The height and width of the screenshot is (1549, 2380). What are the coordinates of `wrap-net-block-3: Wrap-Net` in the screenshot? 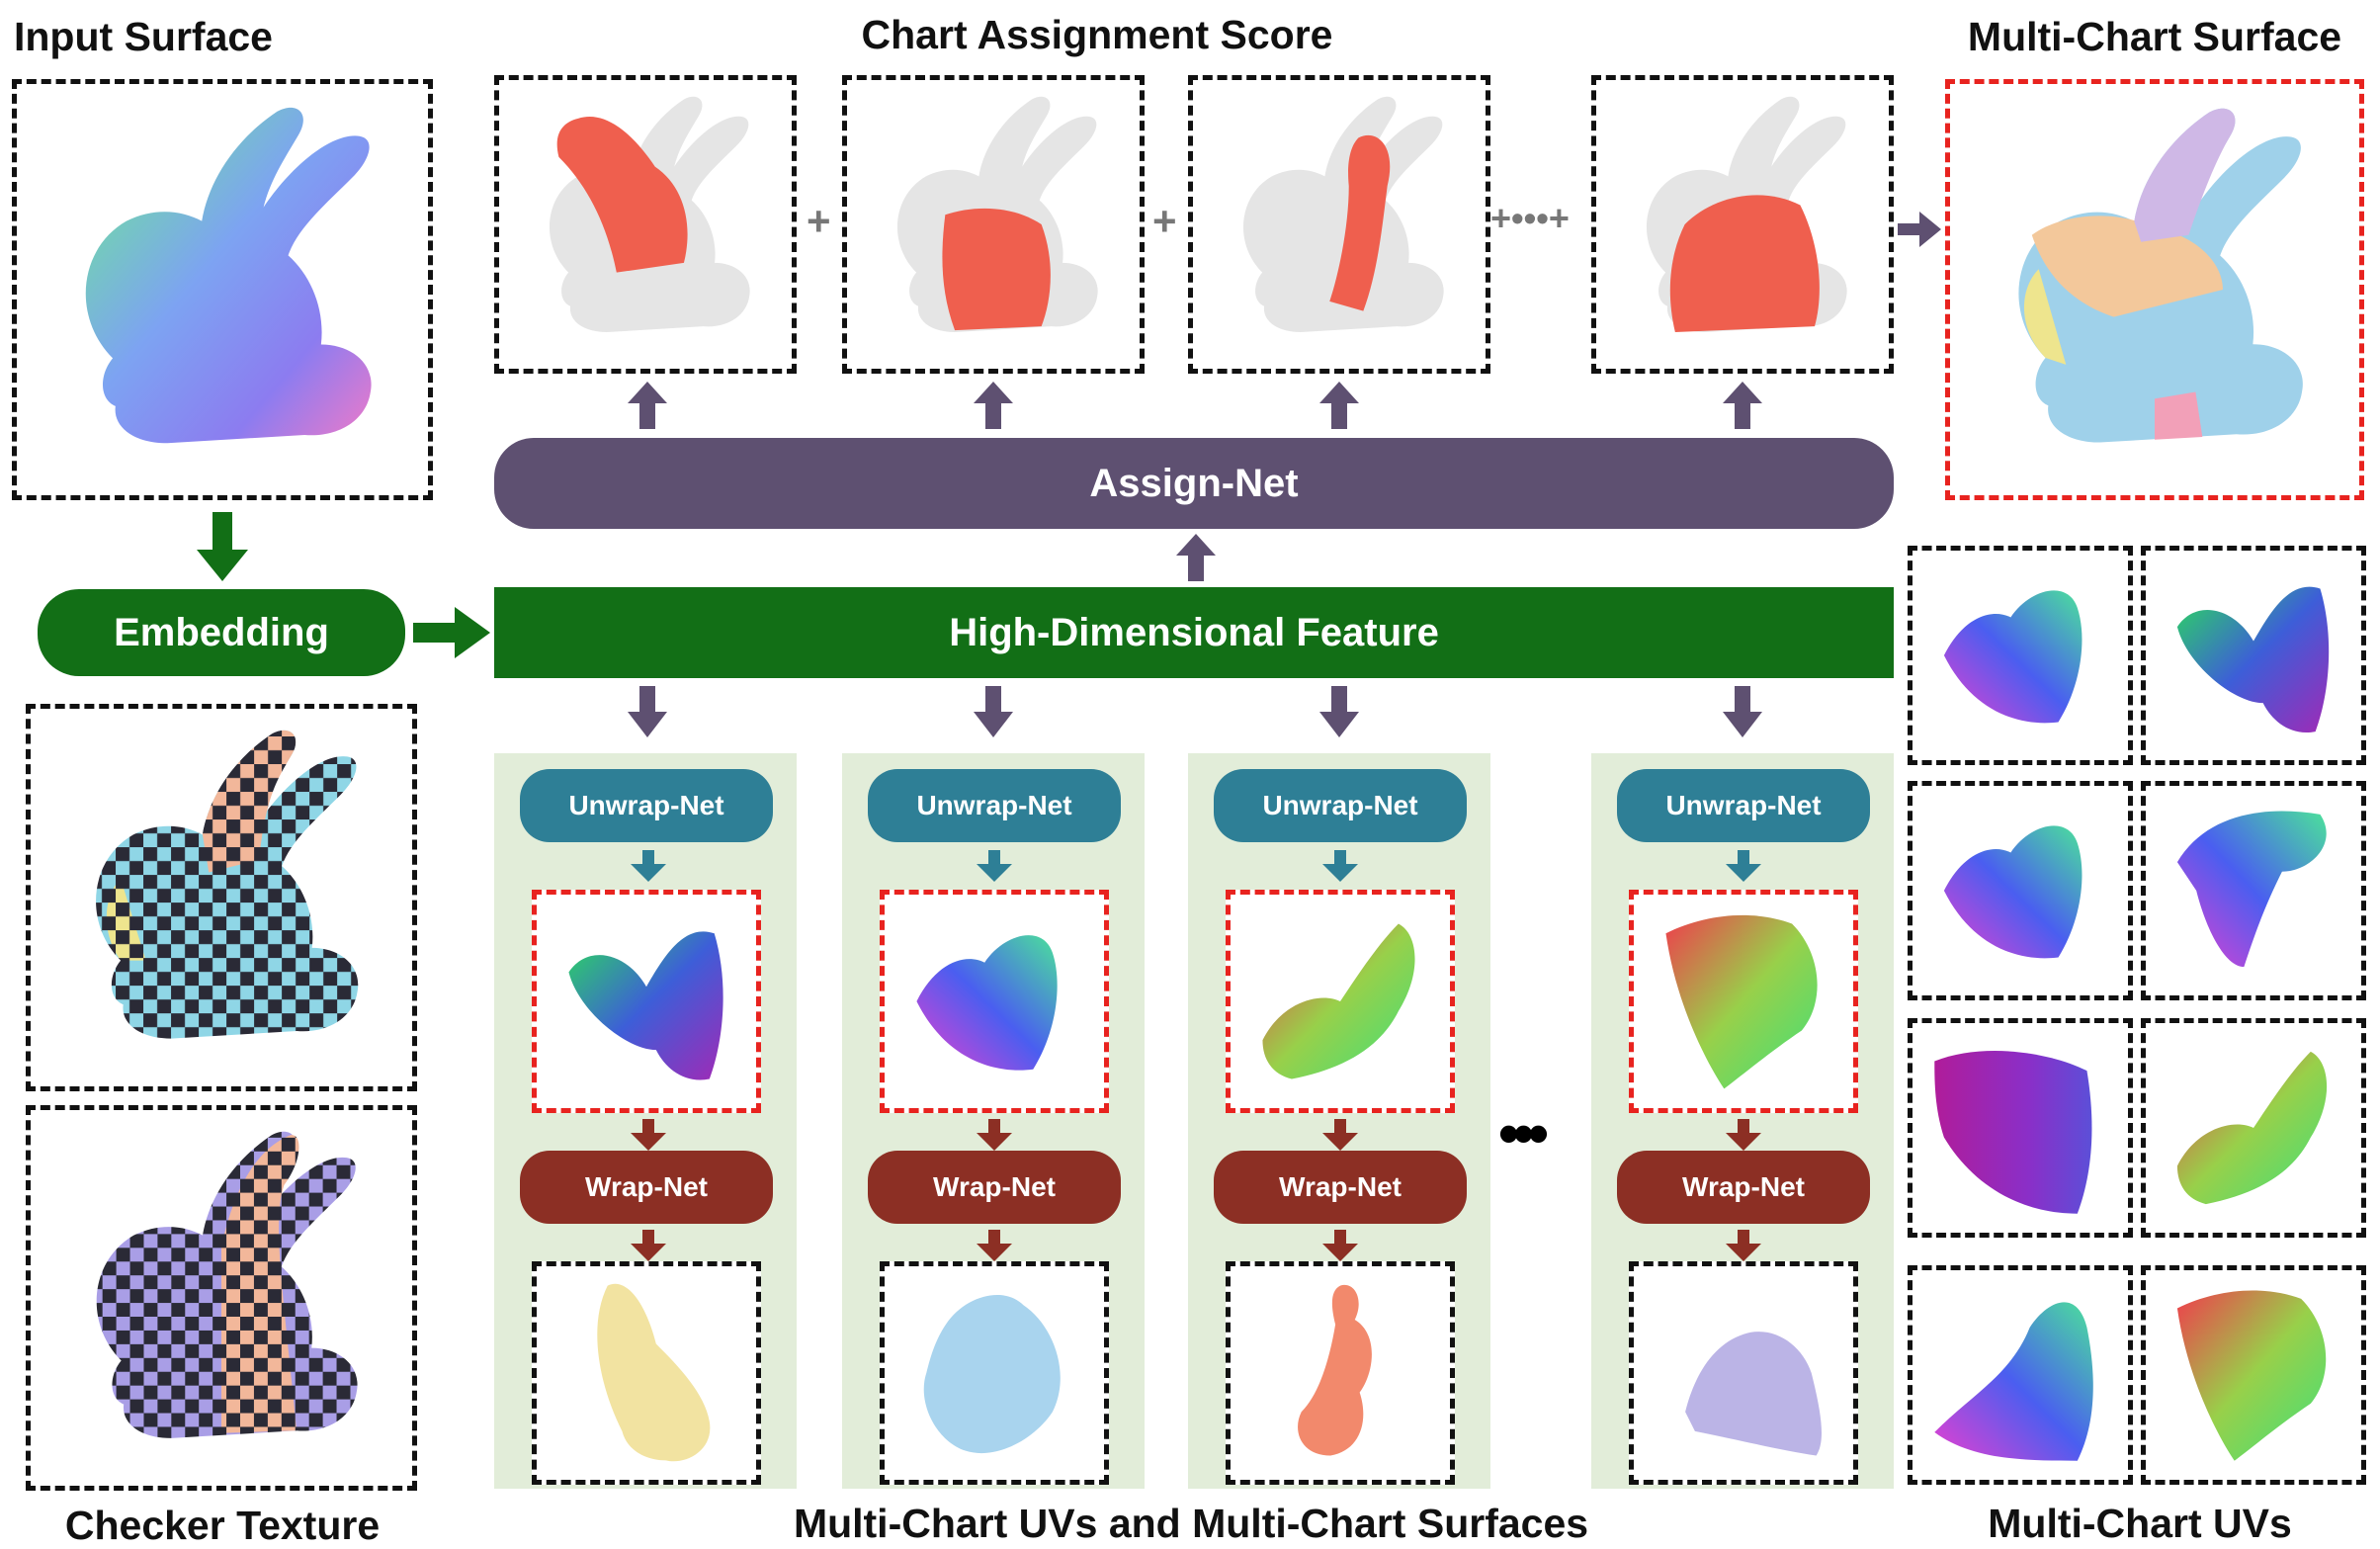 It's located at (1340, 1187).